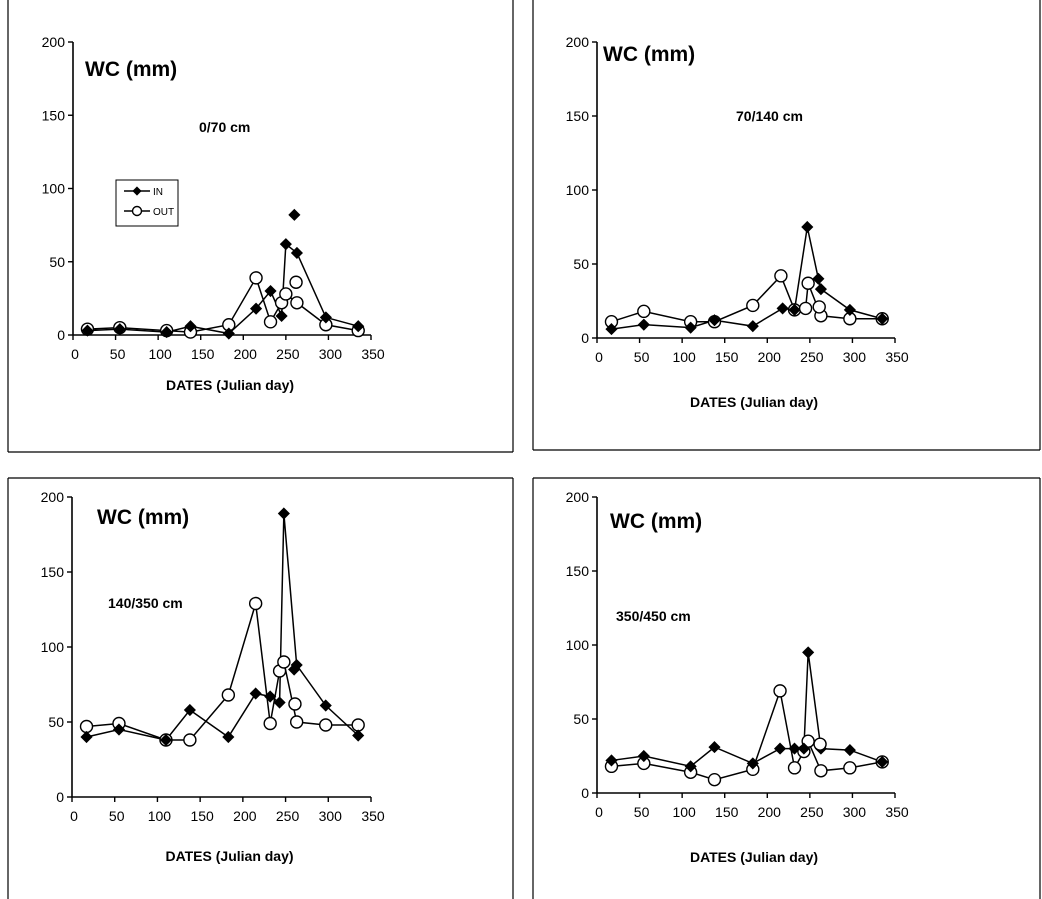 This screenshot has width=1042, height=899. What do you see at coordinates (137, 191) in the screenshot?
I see `legend-marker-in` at bounding box center [137, 191].